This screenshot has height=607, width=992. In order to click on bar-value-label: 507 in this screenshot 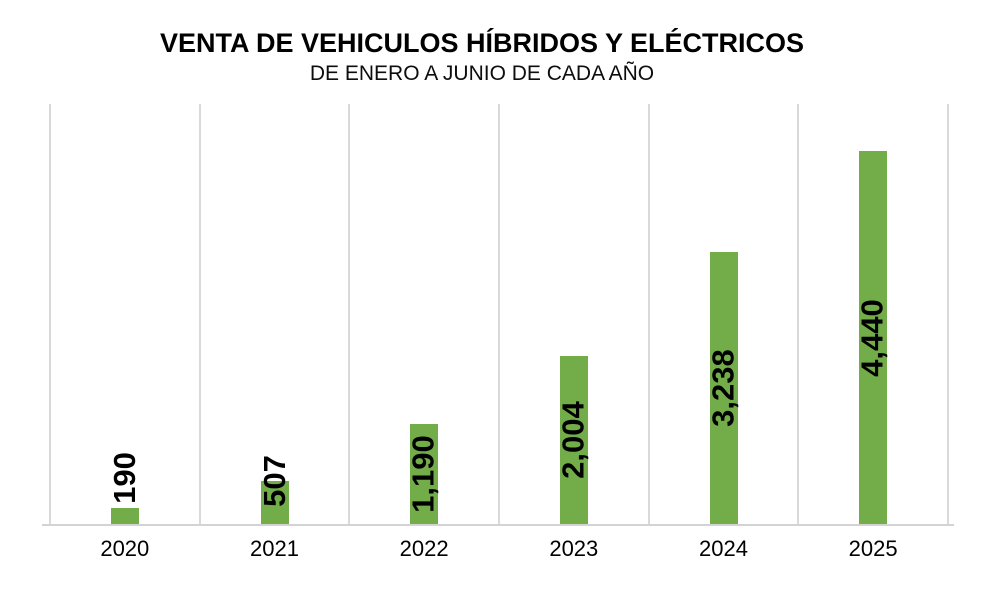, I will do `click(274, 481)`.